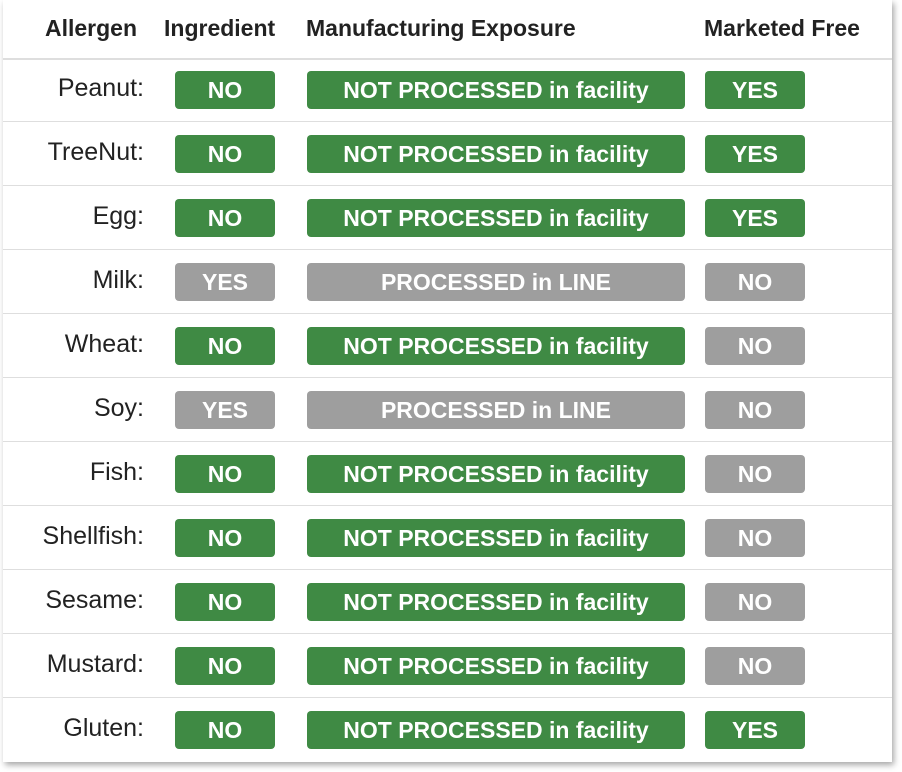 The width and height of the screenshot is (902, 772). Describe the element at coordinates (118, 280) in the screenshot. I see `allergen-name: Milk:` at that location.